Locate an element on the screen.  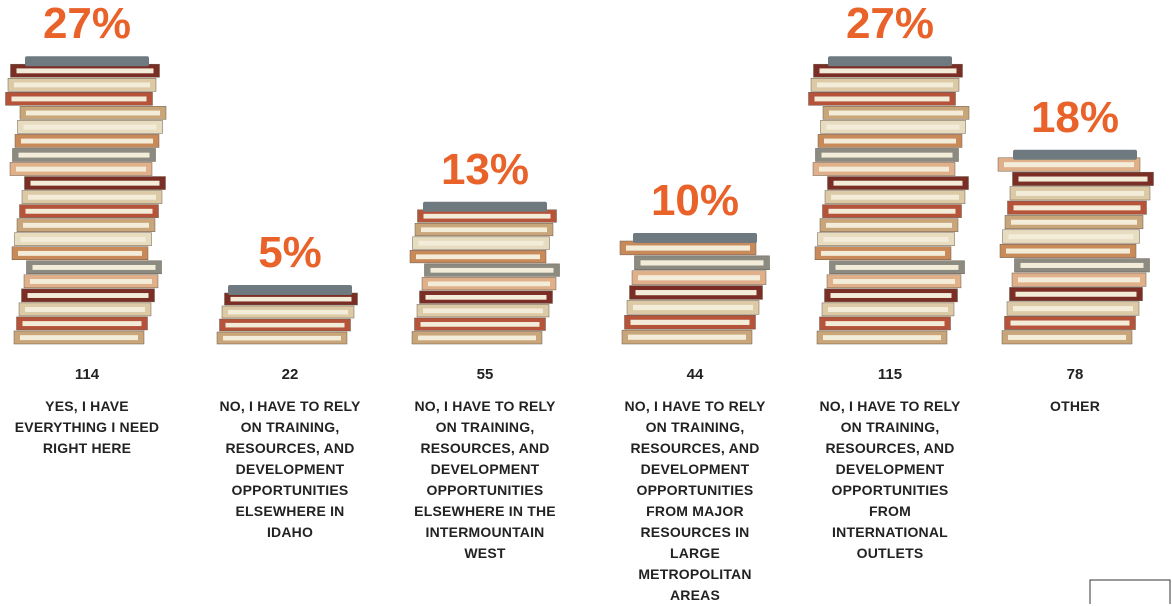
corner-box is located at coordinates (1130, 591).